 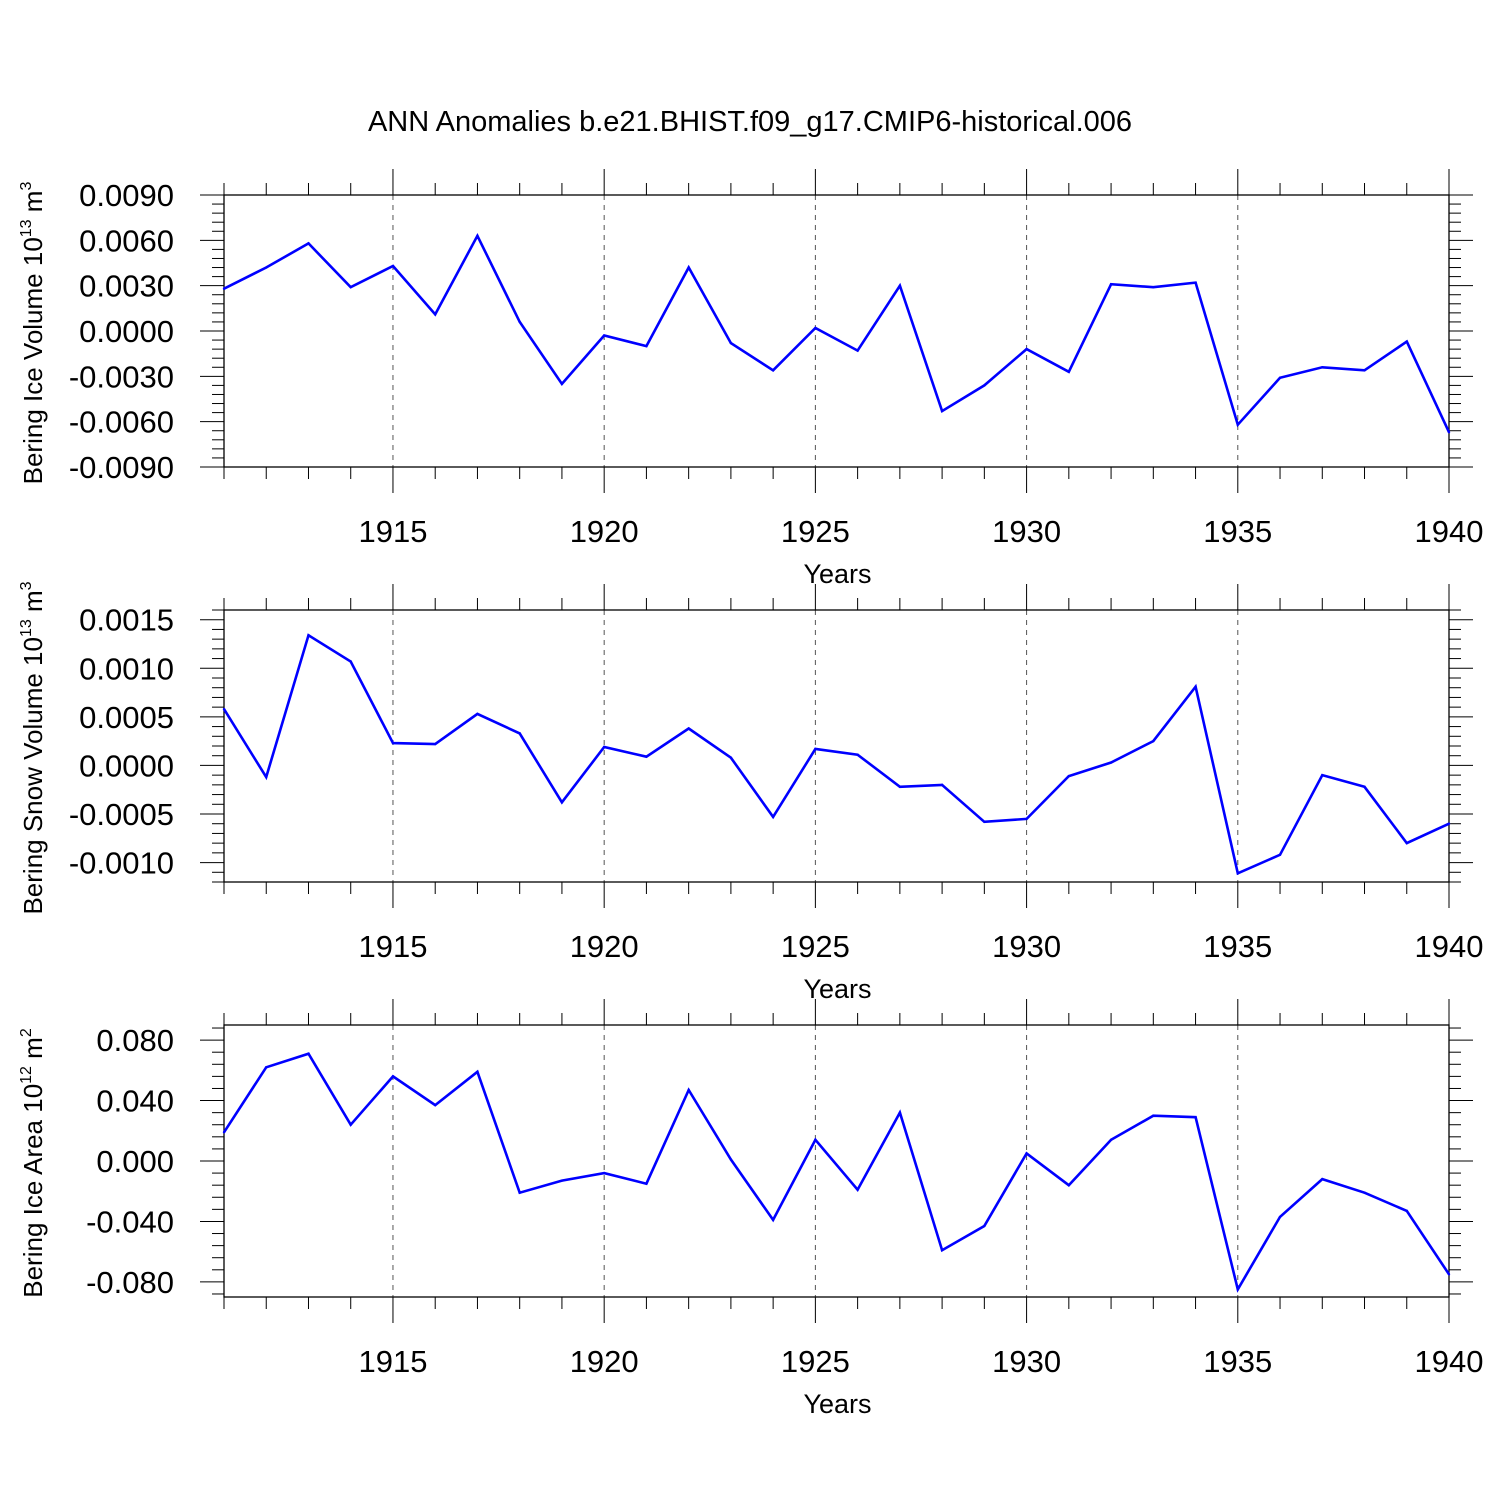 I want to click on y-tick-label: 0.000, so click(x=135, y=1161).